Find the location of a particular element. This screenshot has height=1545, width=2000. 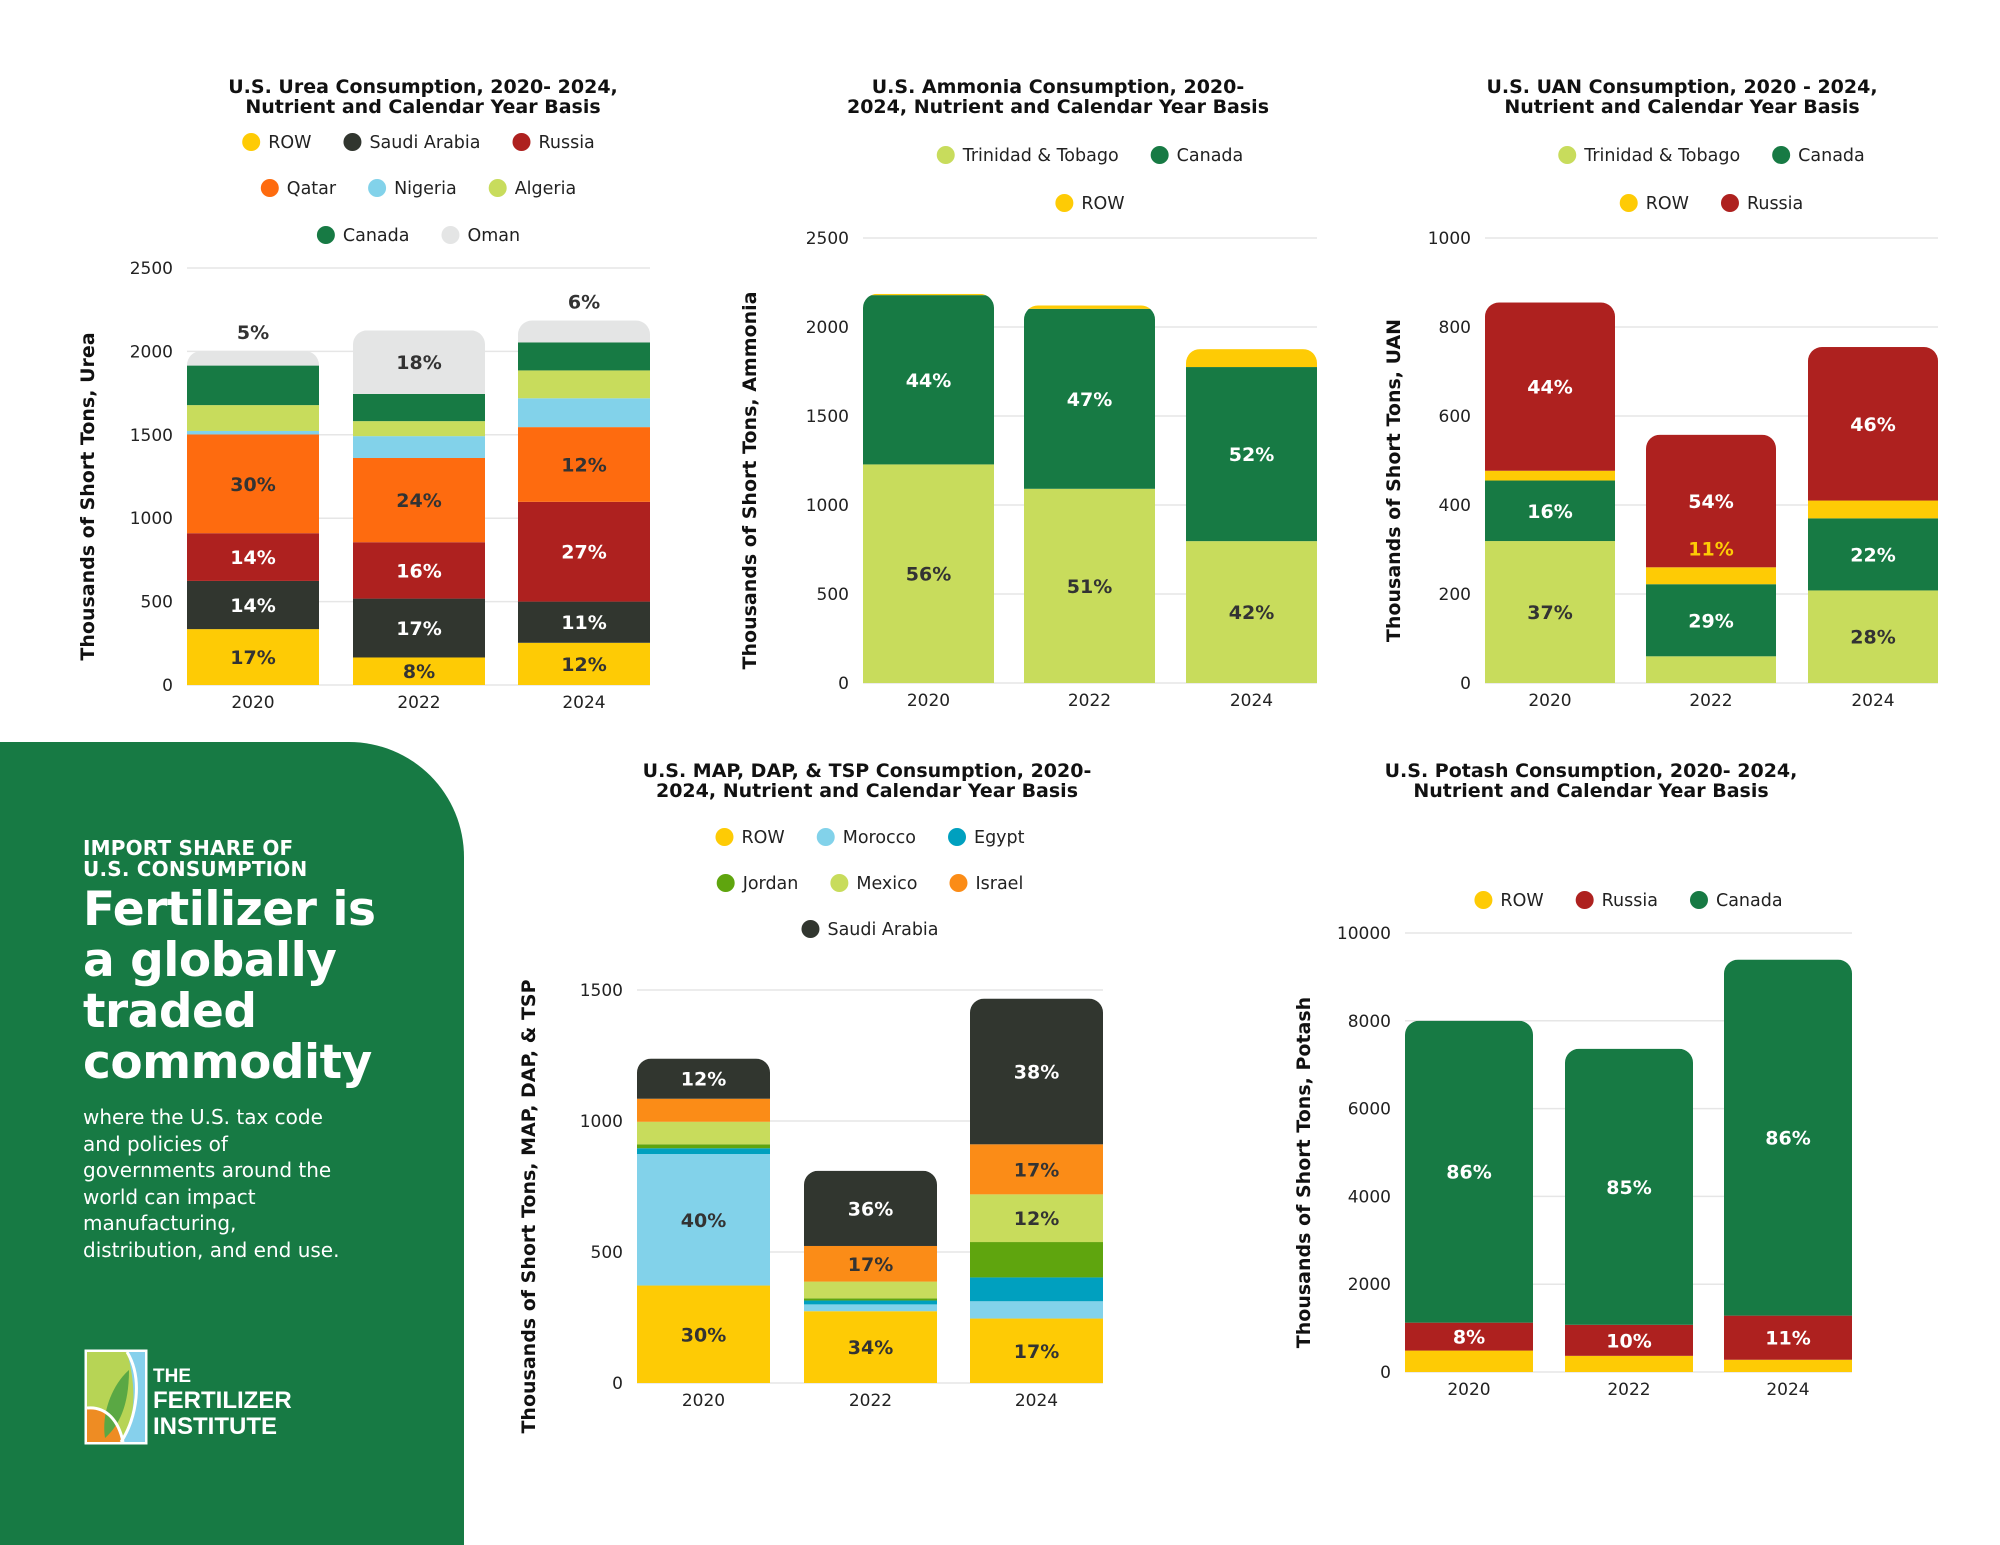

data-label: 14% is located at coordinates (252, 558).